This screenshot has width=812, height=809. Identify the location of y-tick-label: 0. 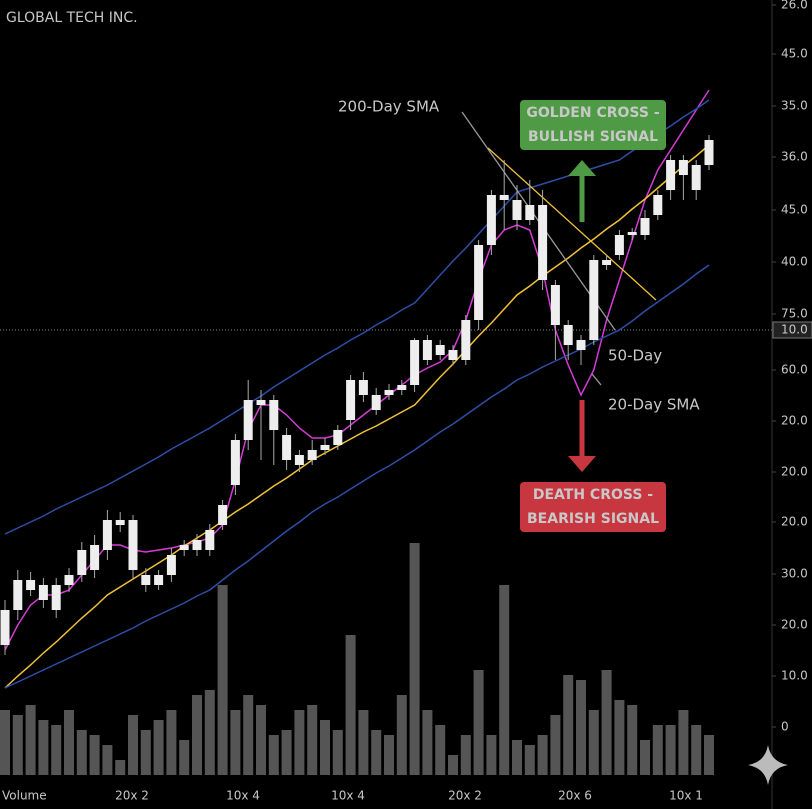
(785, 727).